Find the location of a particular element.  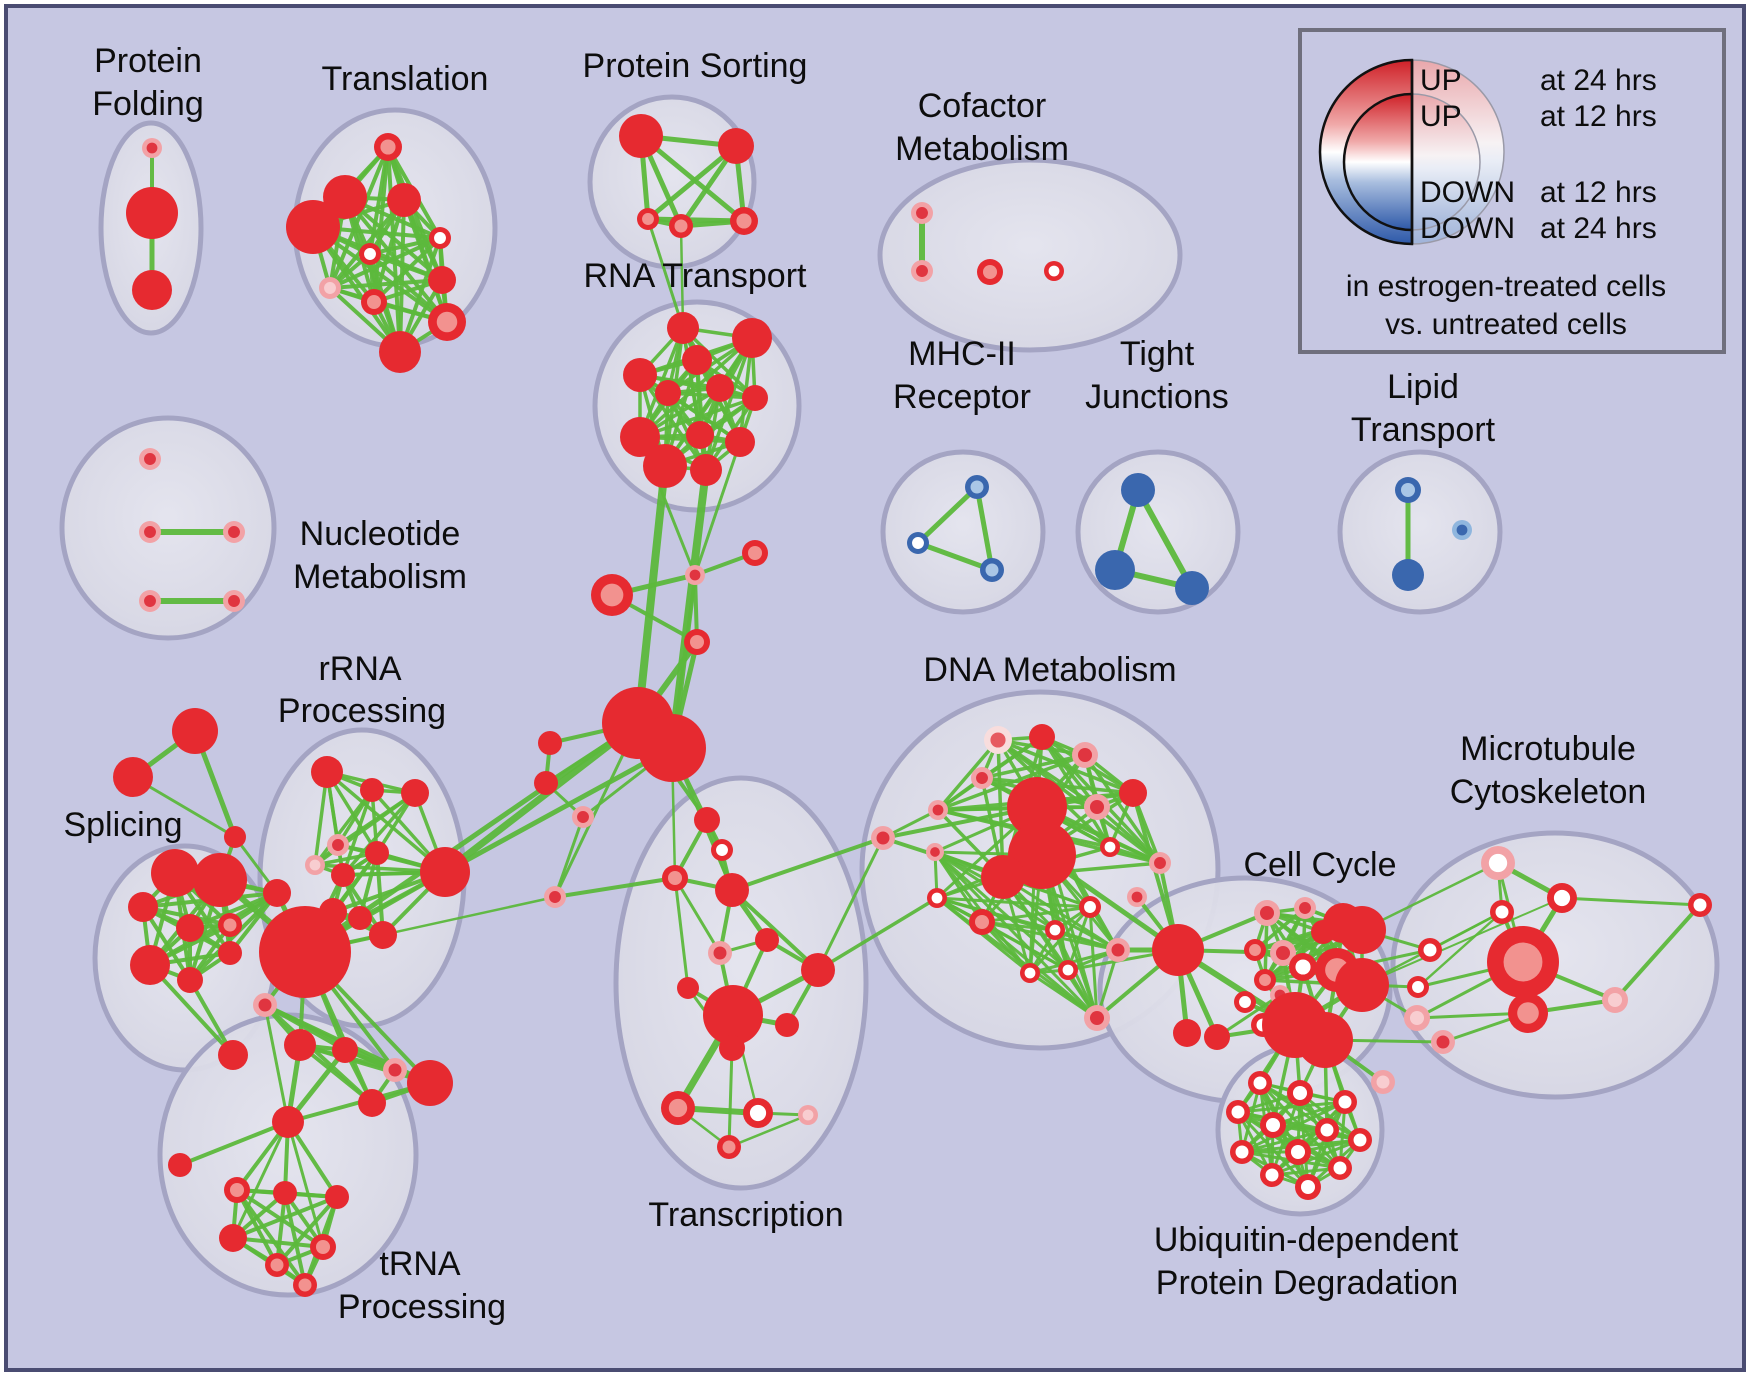

cluster-label: Transport is located at coordinates (1423, 430).